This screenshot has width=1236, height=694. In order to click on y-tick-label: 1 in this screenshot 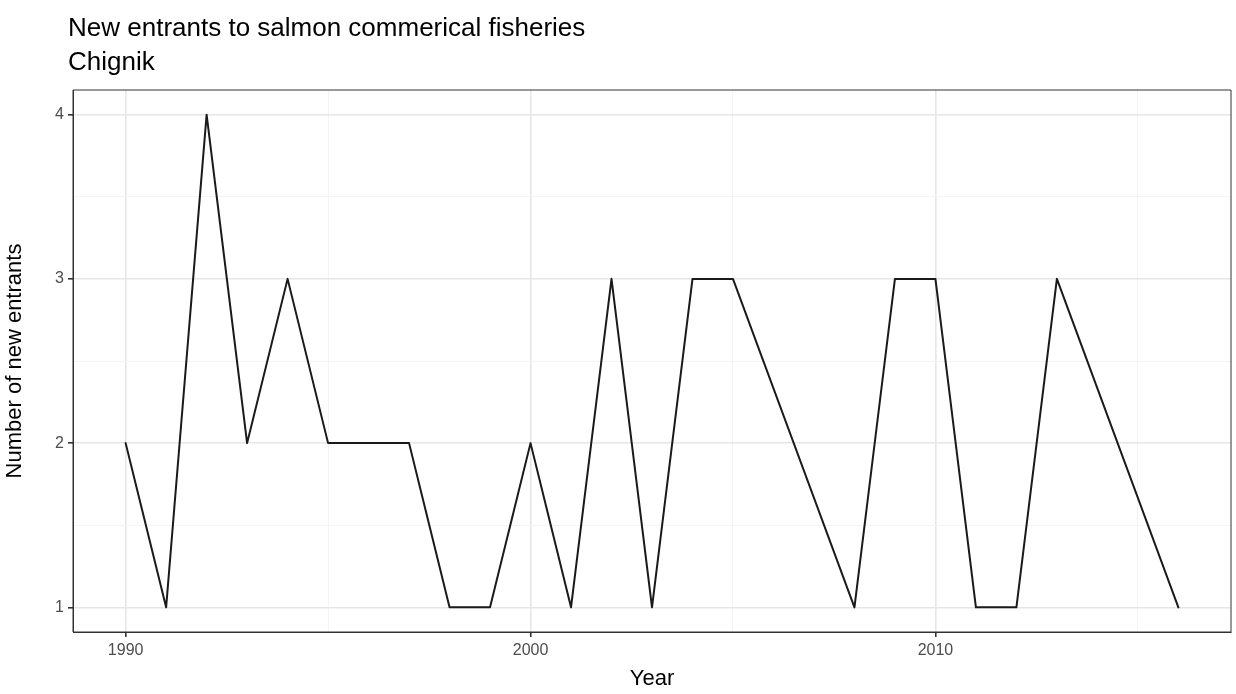, I will do `click(60, 606)`.